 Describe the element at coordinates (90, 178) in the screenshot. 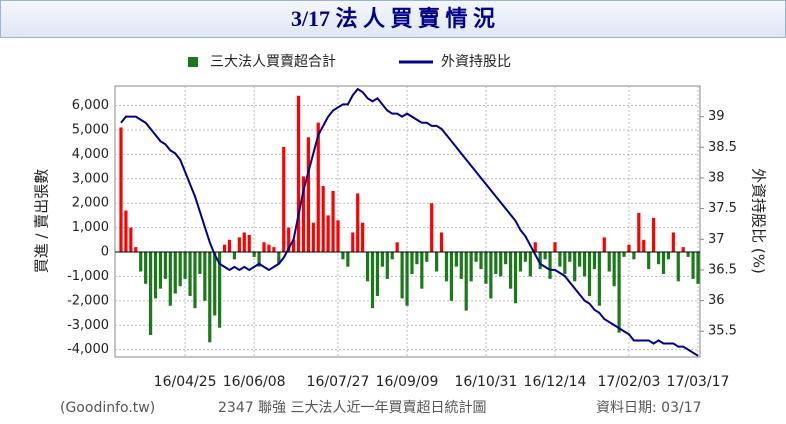

I see `y-tick-label: 3,000` at that location.